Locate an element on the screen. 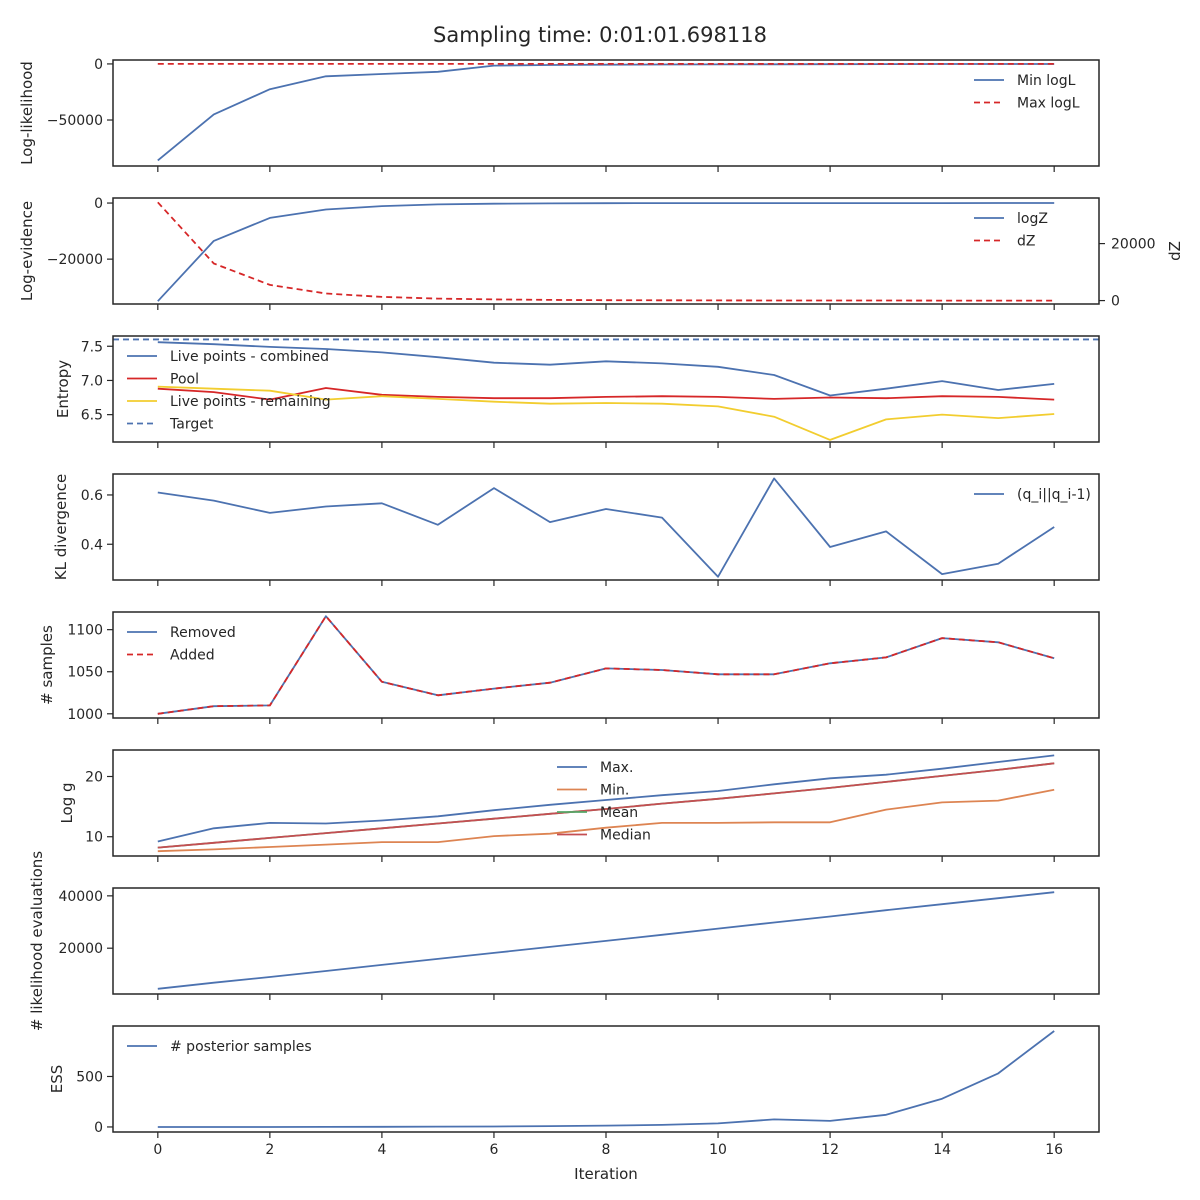 Image resolution: width=1200 pixels, height=1200 pixels. panel-8: 0 2 4 6 8 10 12 14 16 0 500 ESS # posterior samples is located at coordinates (574, 1091).